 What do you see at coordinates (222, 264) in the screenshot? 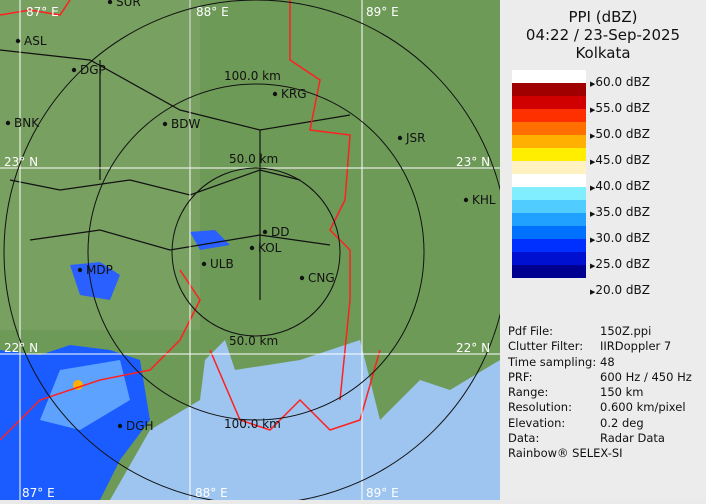
I see `city-label: ULB` at bounding box center [222, 264].